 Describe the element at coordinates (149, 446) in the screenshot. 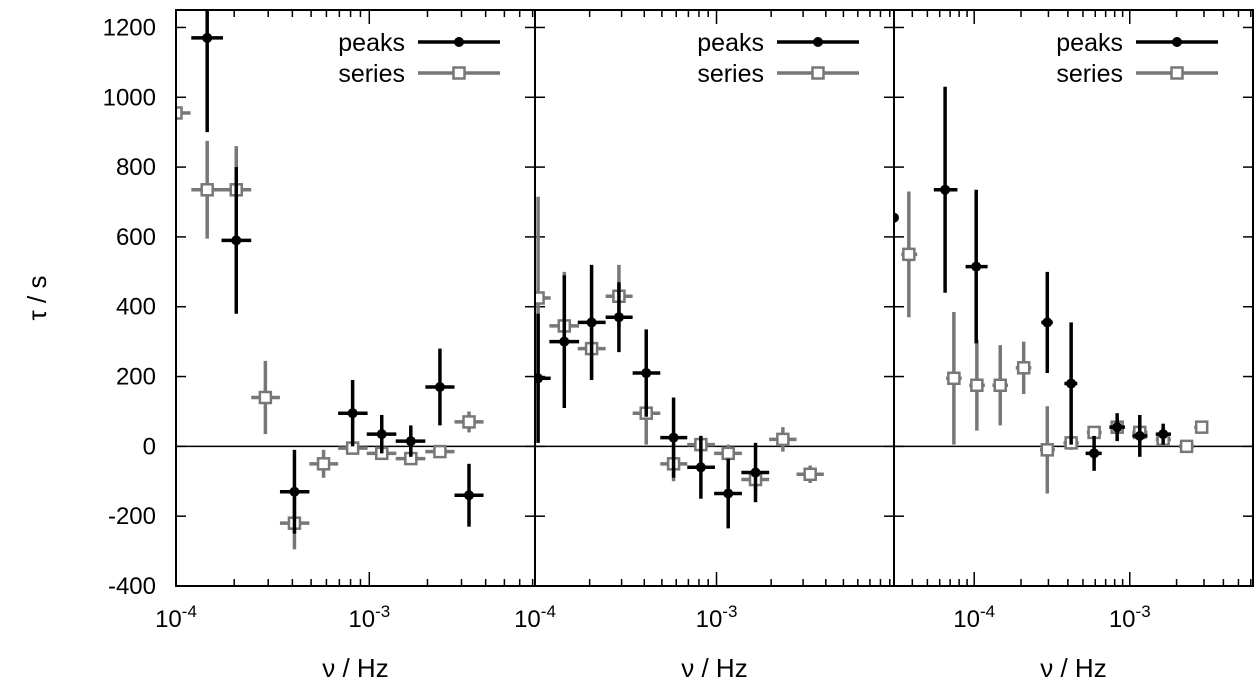

I see `y-tick-label: 0` at that location.